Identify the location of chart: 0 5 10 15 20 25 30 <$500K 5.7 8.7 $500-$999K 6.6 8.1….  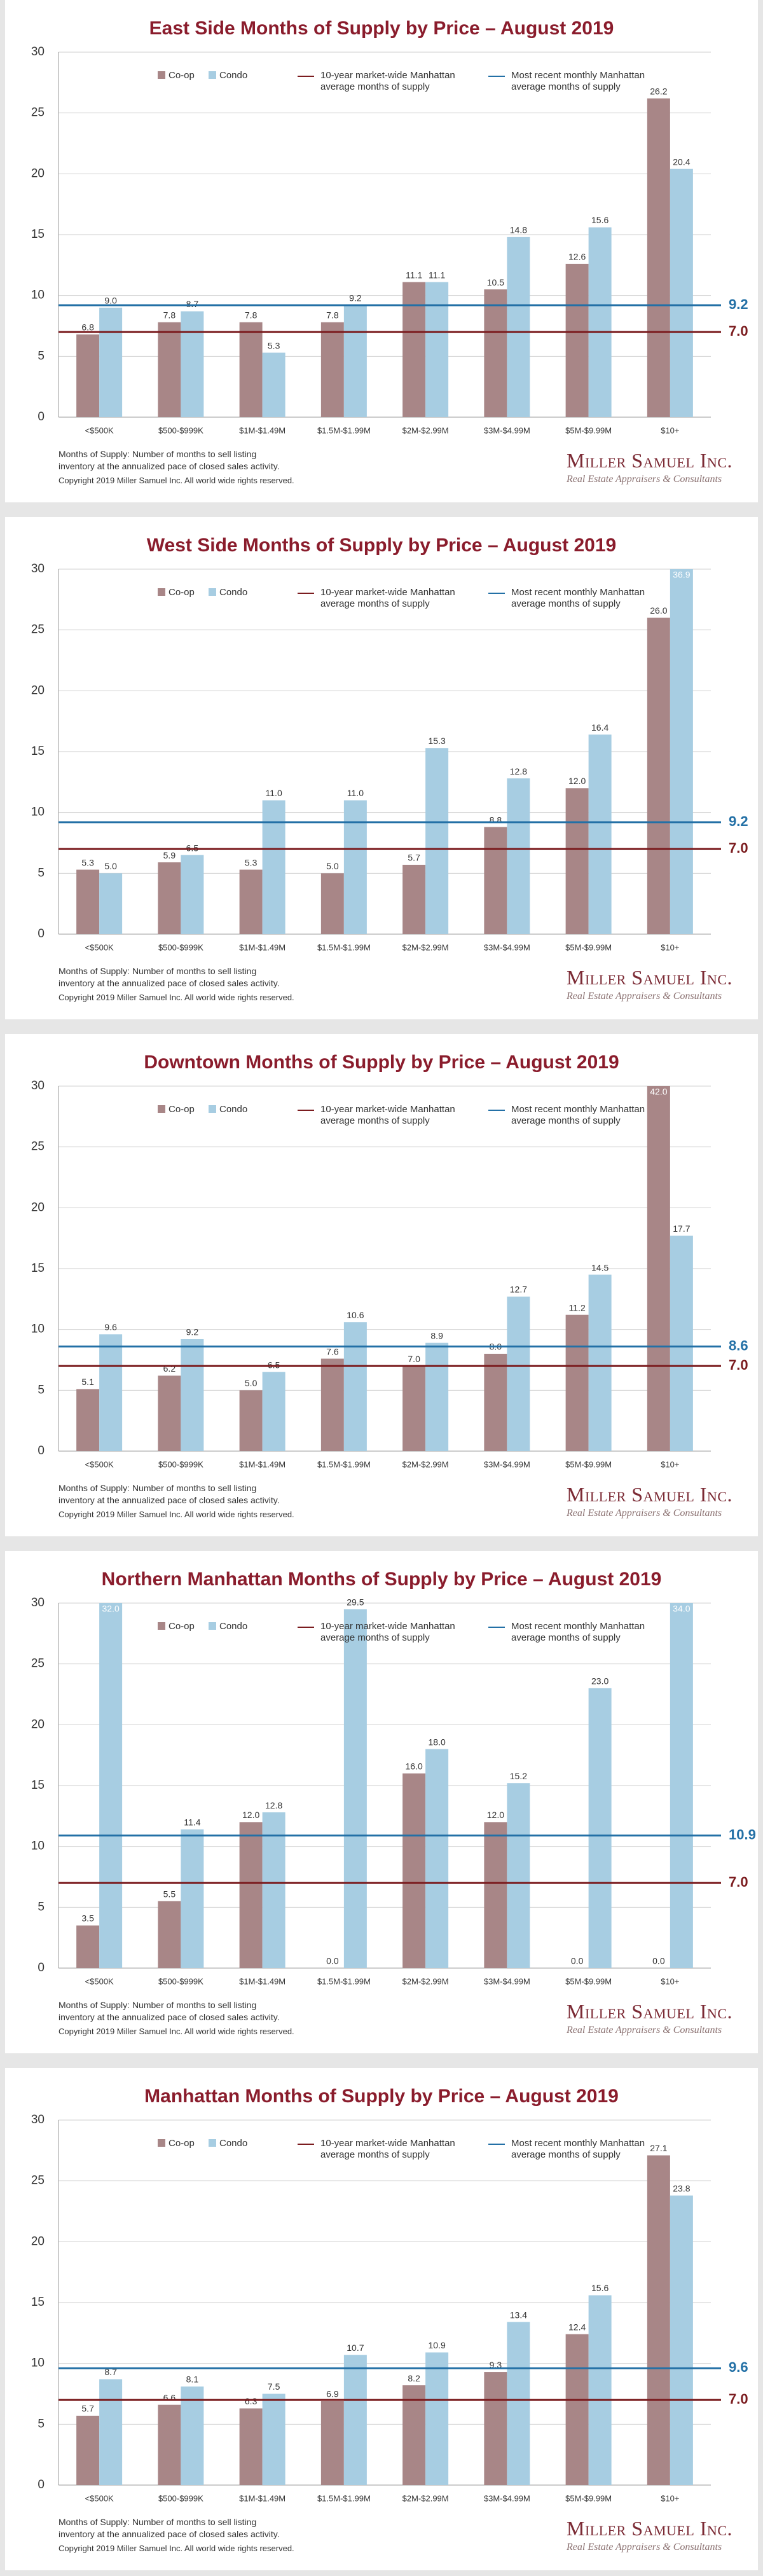
(389, 2308).